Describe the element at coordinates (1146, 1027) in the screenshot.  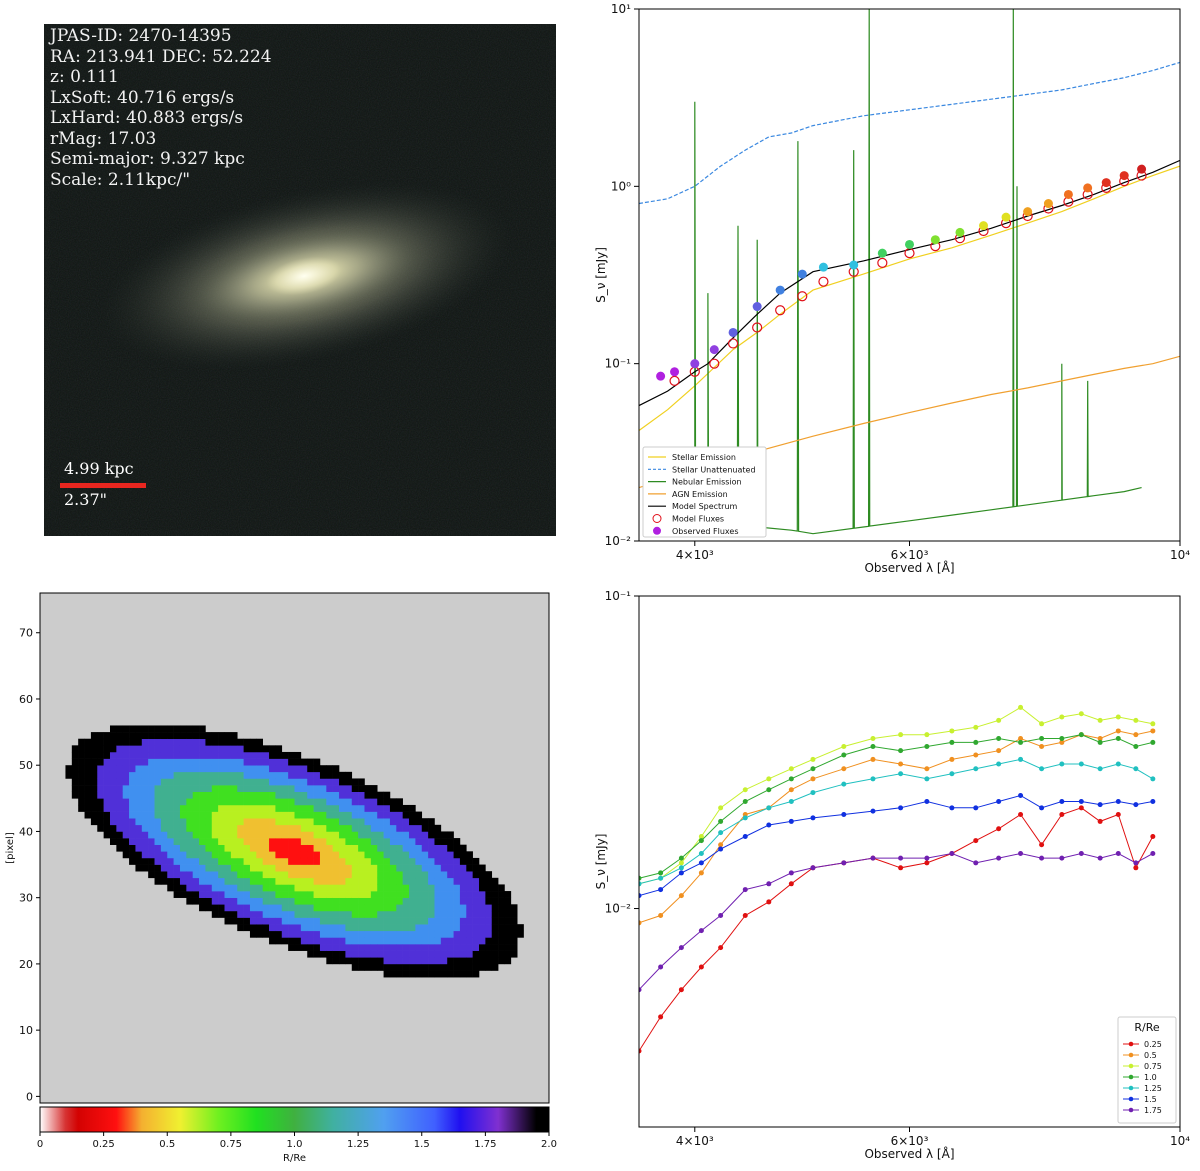
I see `legend-title: R/Re` at that location.